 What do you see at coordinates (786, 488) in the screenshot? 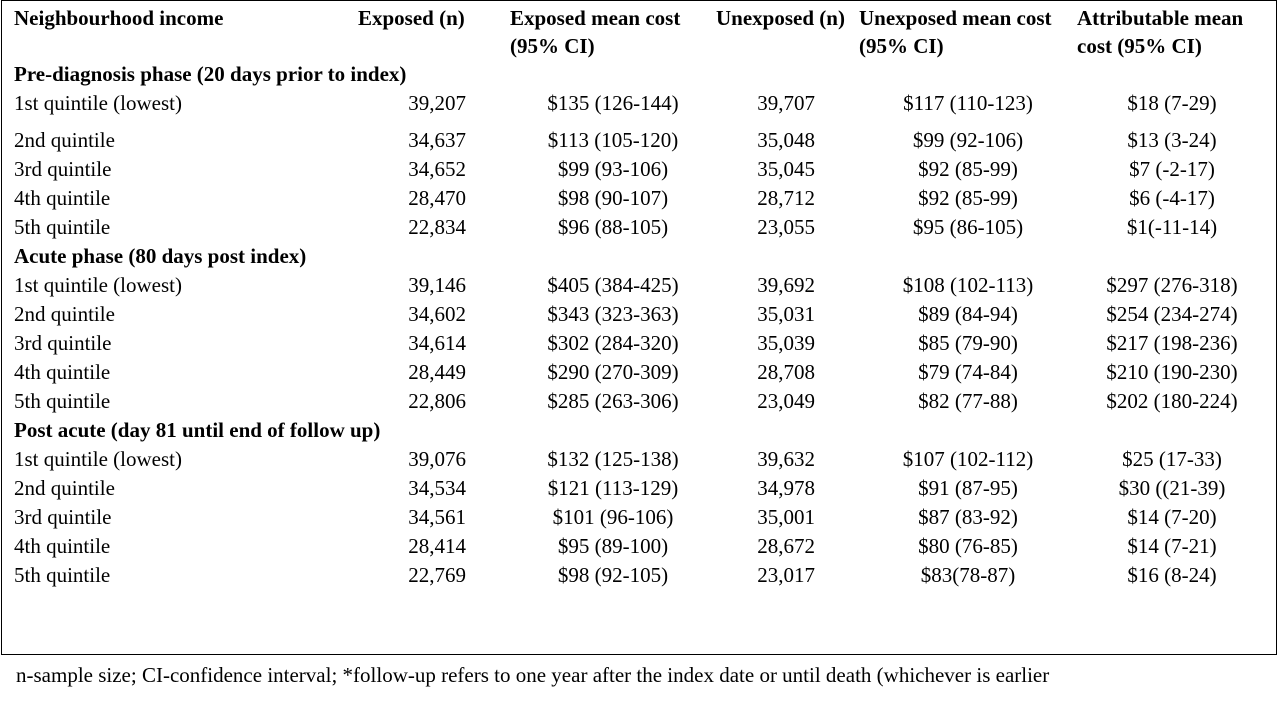
I see `unexposed-n-cell: 34,978` at bounding box center [786, 488].